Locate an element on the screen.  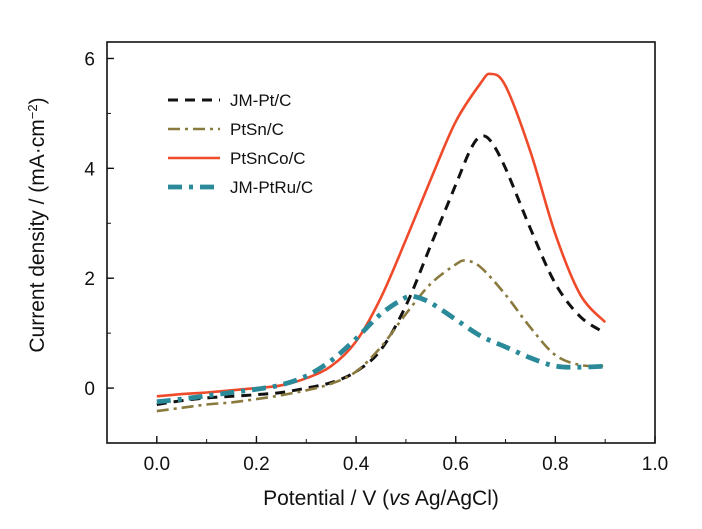
legend-label: PtSnCo/C is located at coordinates (268, 158).